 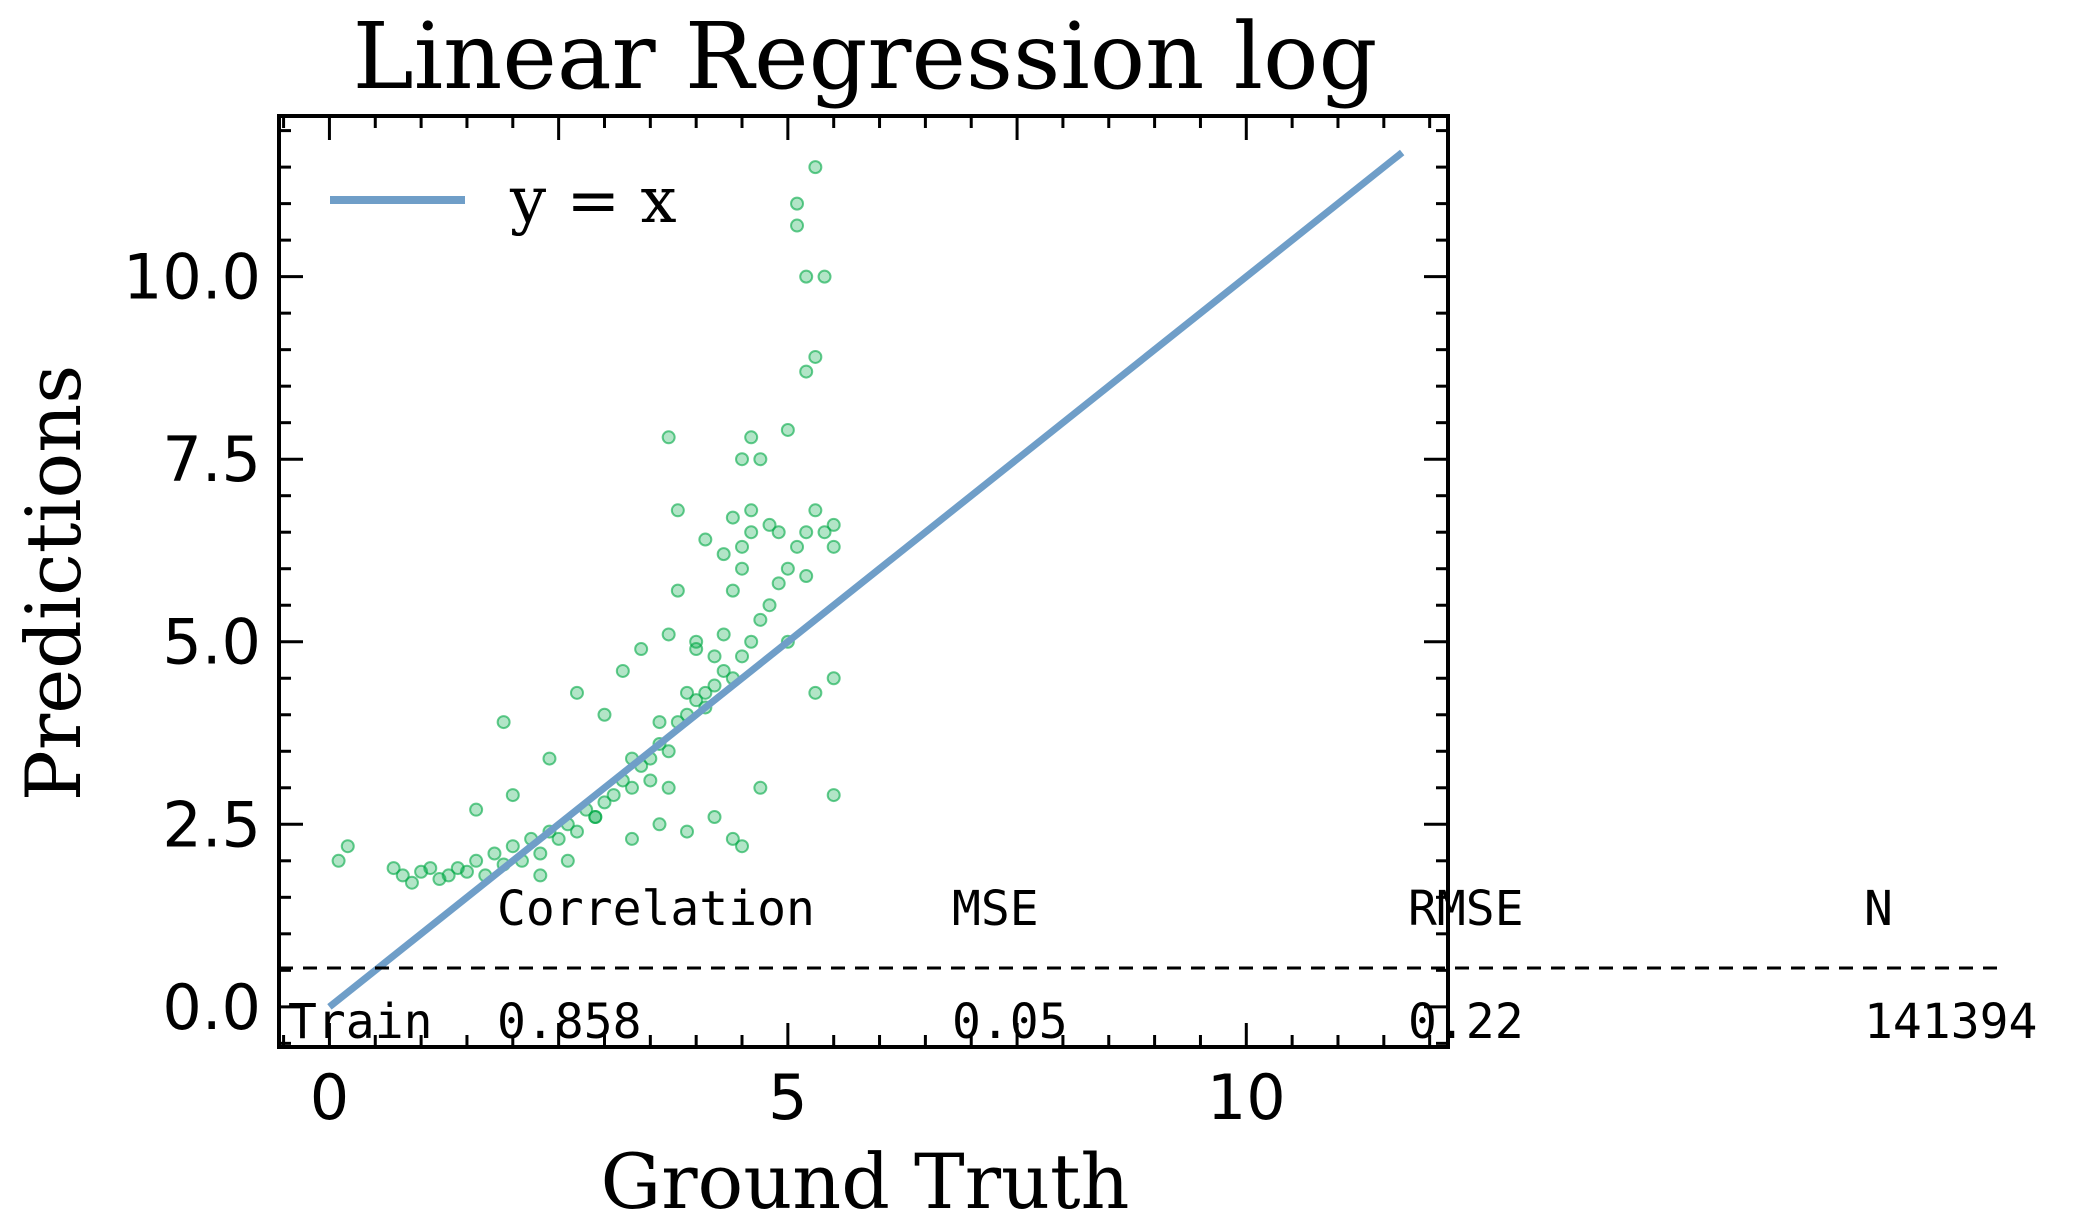 What do you see at coordinates (656, 909) in the screenshot?
I see `stats-header-cell: Correlation` at bounding box center [656, 909].